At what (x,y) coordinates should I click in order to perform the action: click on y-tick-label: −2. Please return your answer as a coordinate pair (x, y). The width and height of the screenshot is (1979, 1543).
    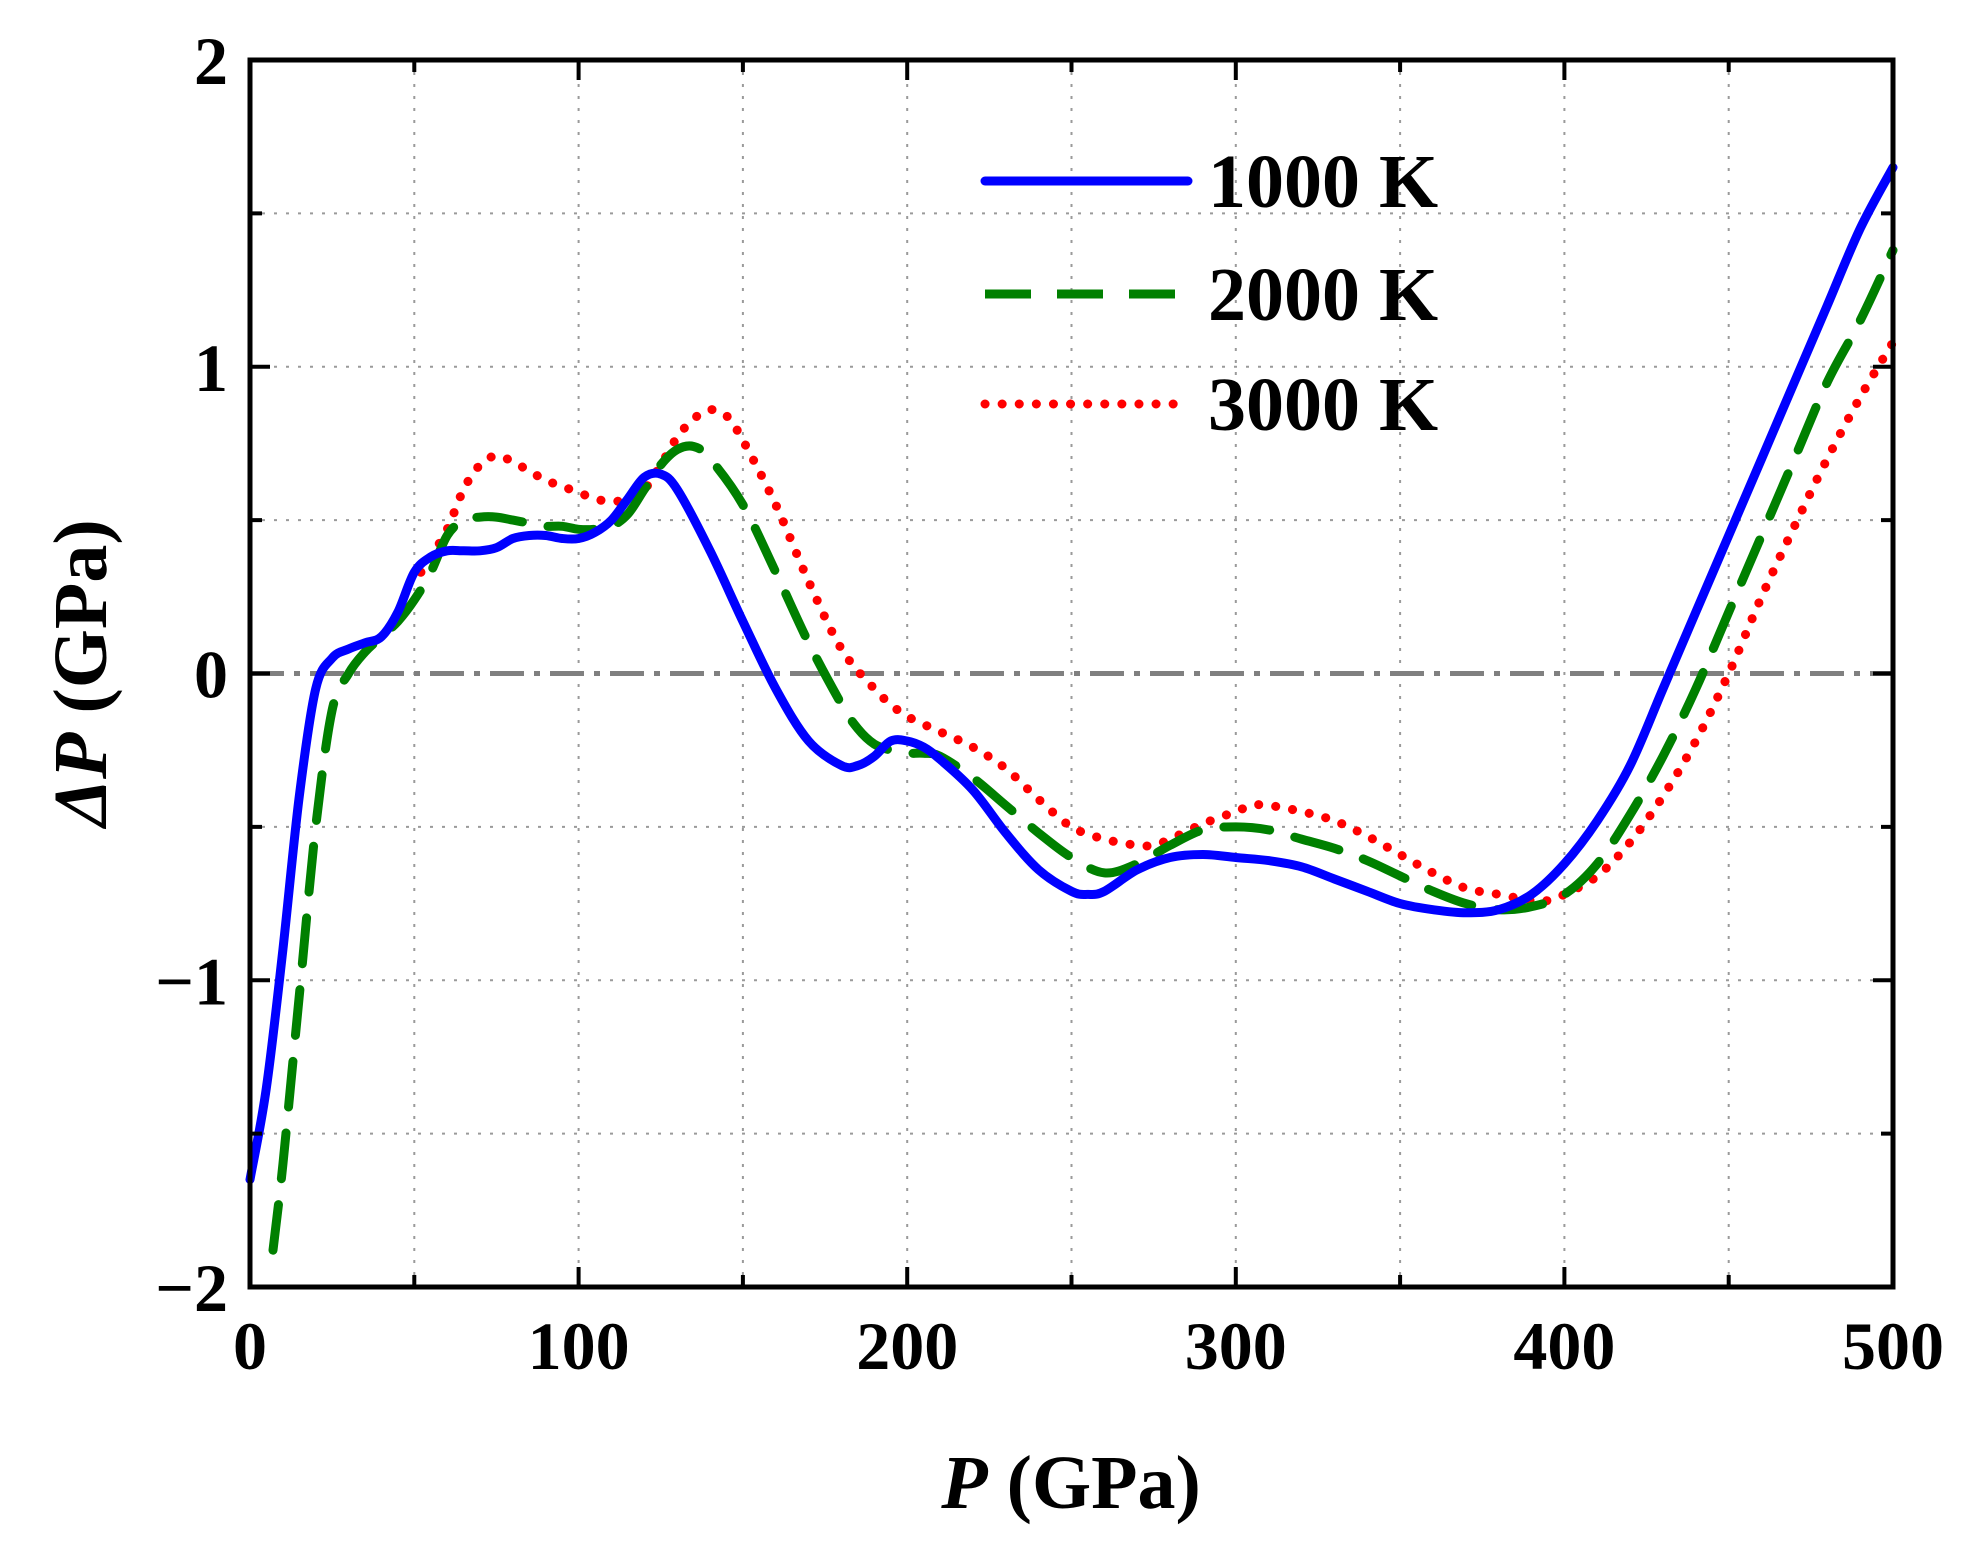
    Looking at the image, I should click on (191, 1288).